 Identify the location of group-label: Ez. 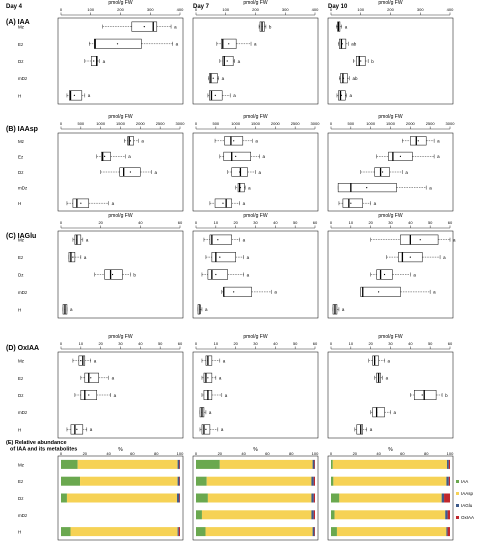
(21, 481).